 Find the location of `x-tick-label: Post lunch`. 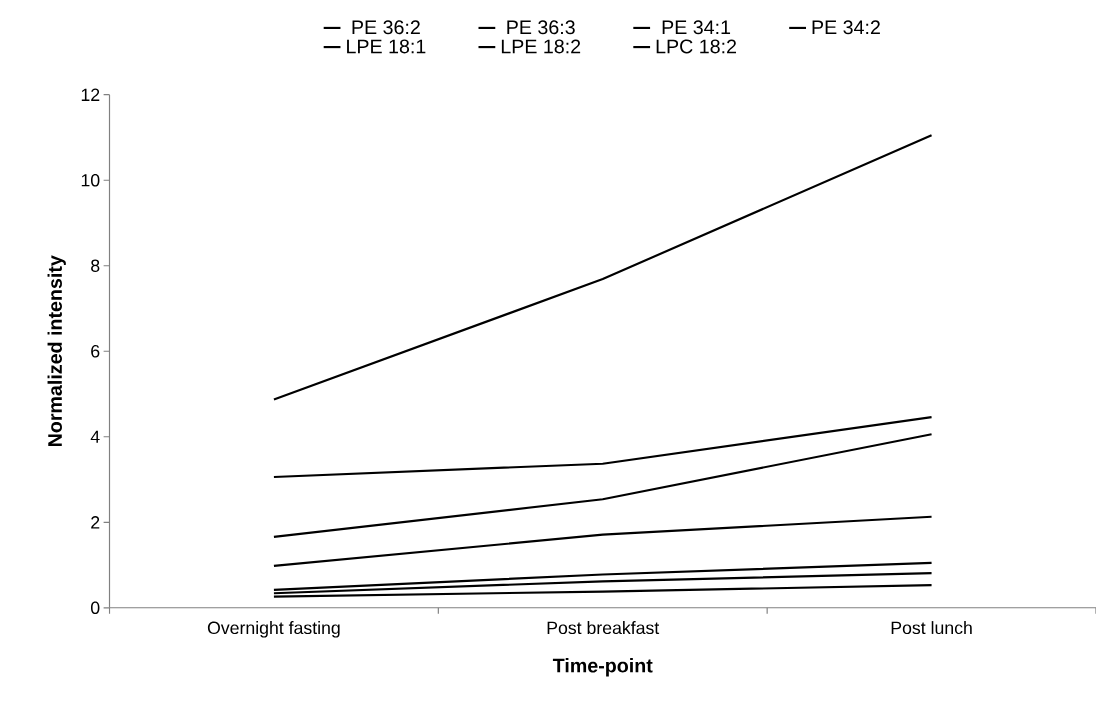

x-tick-label: Post lunch is located at coordinates (931, 628).